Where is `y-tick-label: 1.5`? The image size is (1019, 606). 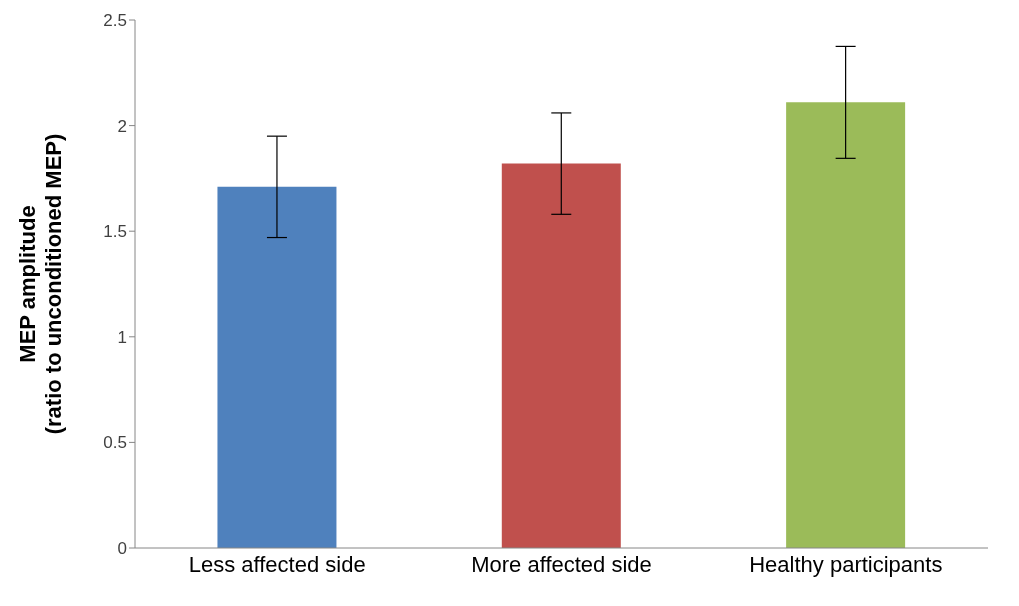 y-tick-label: 1.5 is located at coordinates (115, 232).